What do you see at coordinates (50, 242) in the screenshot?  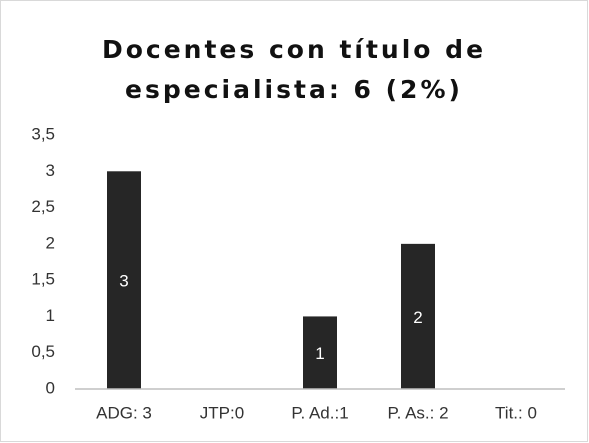 I see `y-tick-label: 2` at bounding box center [50, 242].